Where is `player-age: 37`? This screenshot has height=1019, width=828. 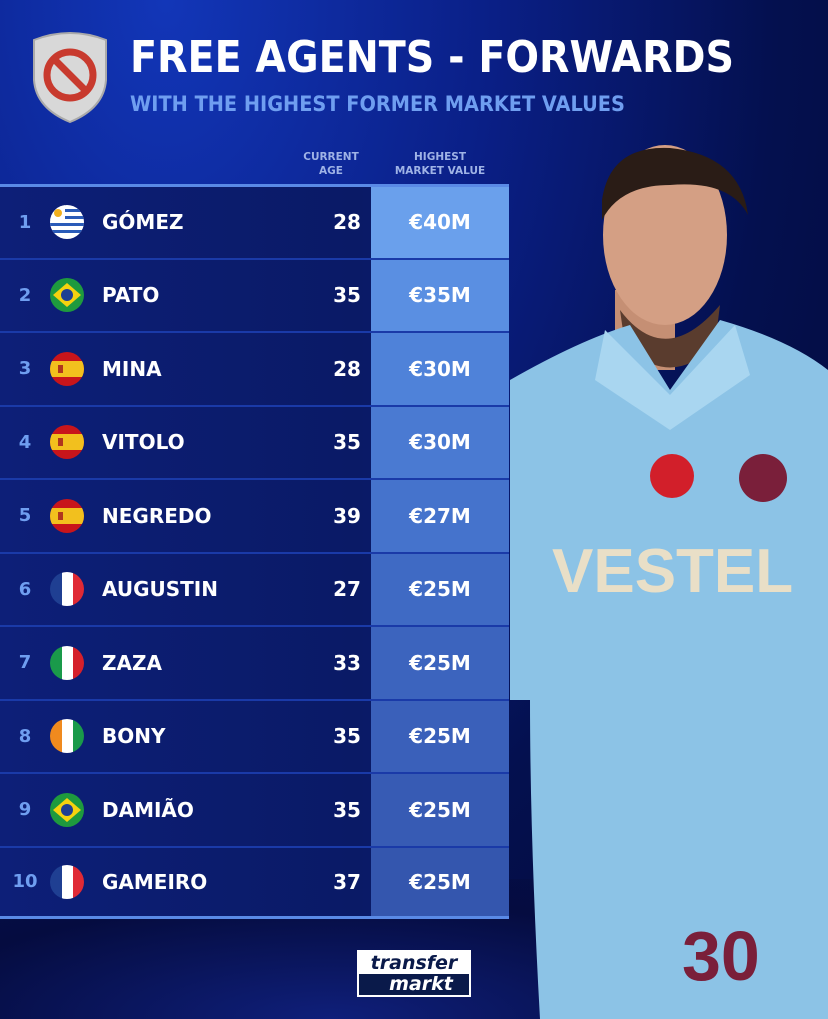 player-age: 37 is located at coordinates (347, 881).